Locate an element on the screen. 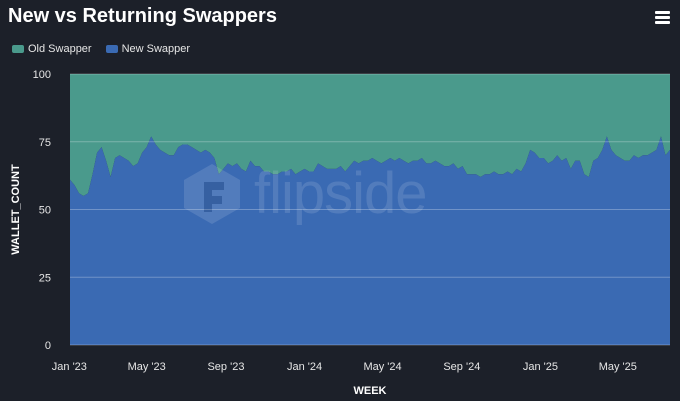 This screenshot has height=401, width=680. chart-title: New vs Returning Swappers is located at coordinates (142, 16).